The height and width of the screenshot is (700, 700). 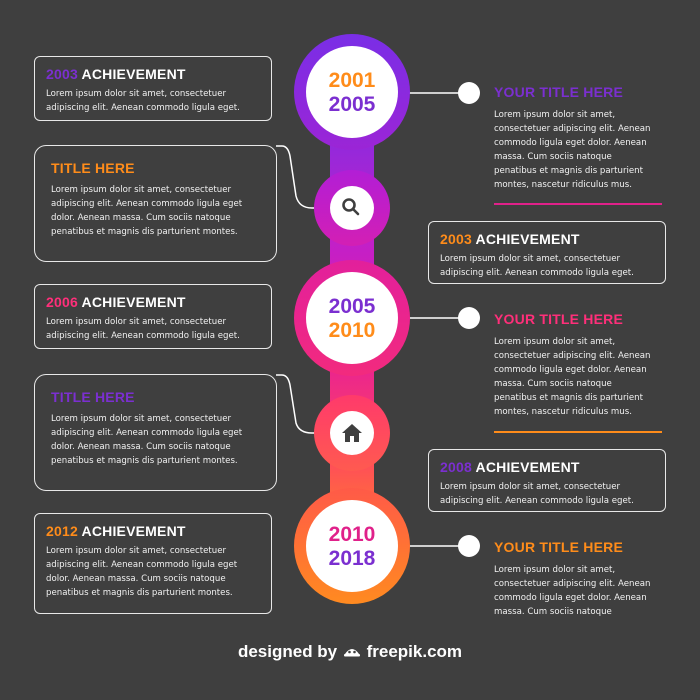 I want to click on card-title: 2008 ACHIEVEMENT, so click(x=547, y=467).